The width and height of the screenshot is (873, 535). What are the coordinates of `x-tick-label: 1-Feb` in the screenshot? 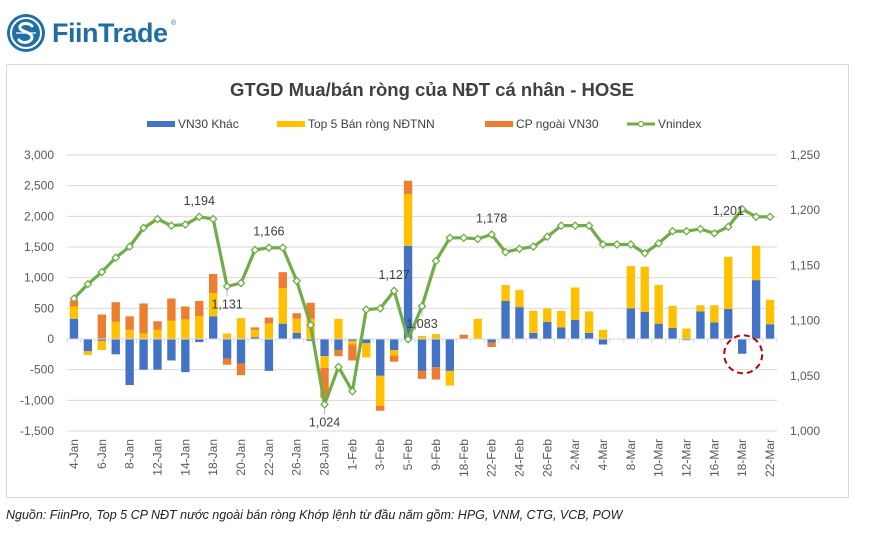 It's located at (352, 455).